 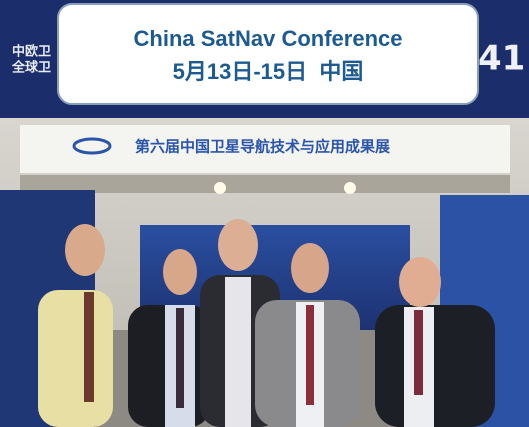 I want to click on person-suit, so click(x=435, y=366).